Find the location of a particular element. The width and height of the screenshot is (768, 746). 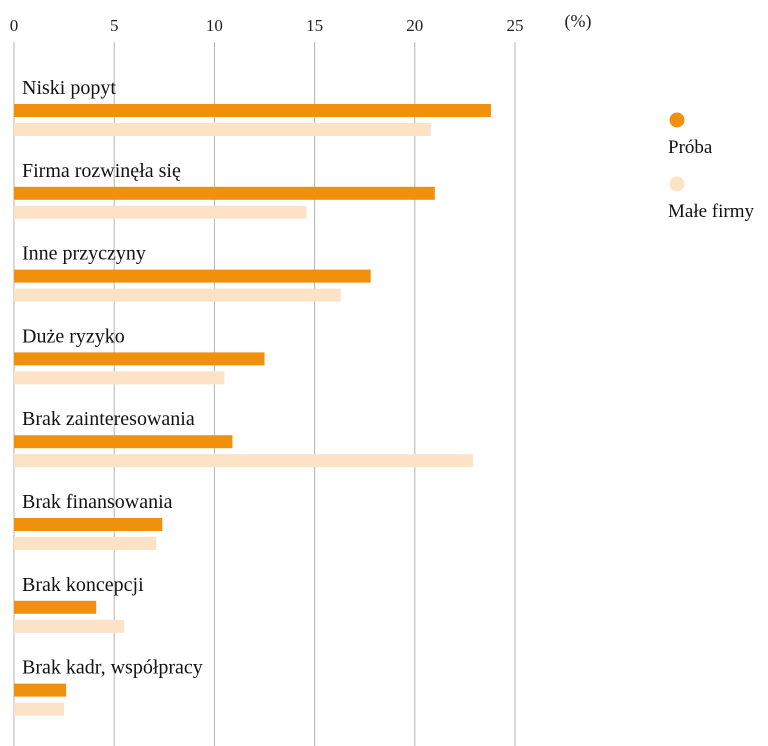

legend: Próba Małe firmy is located at coordinates (711, 167).